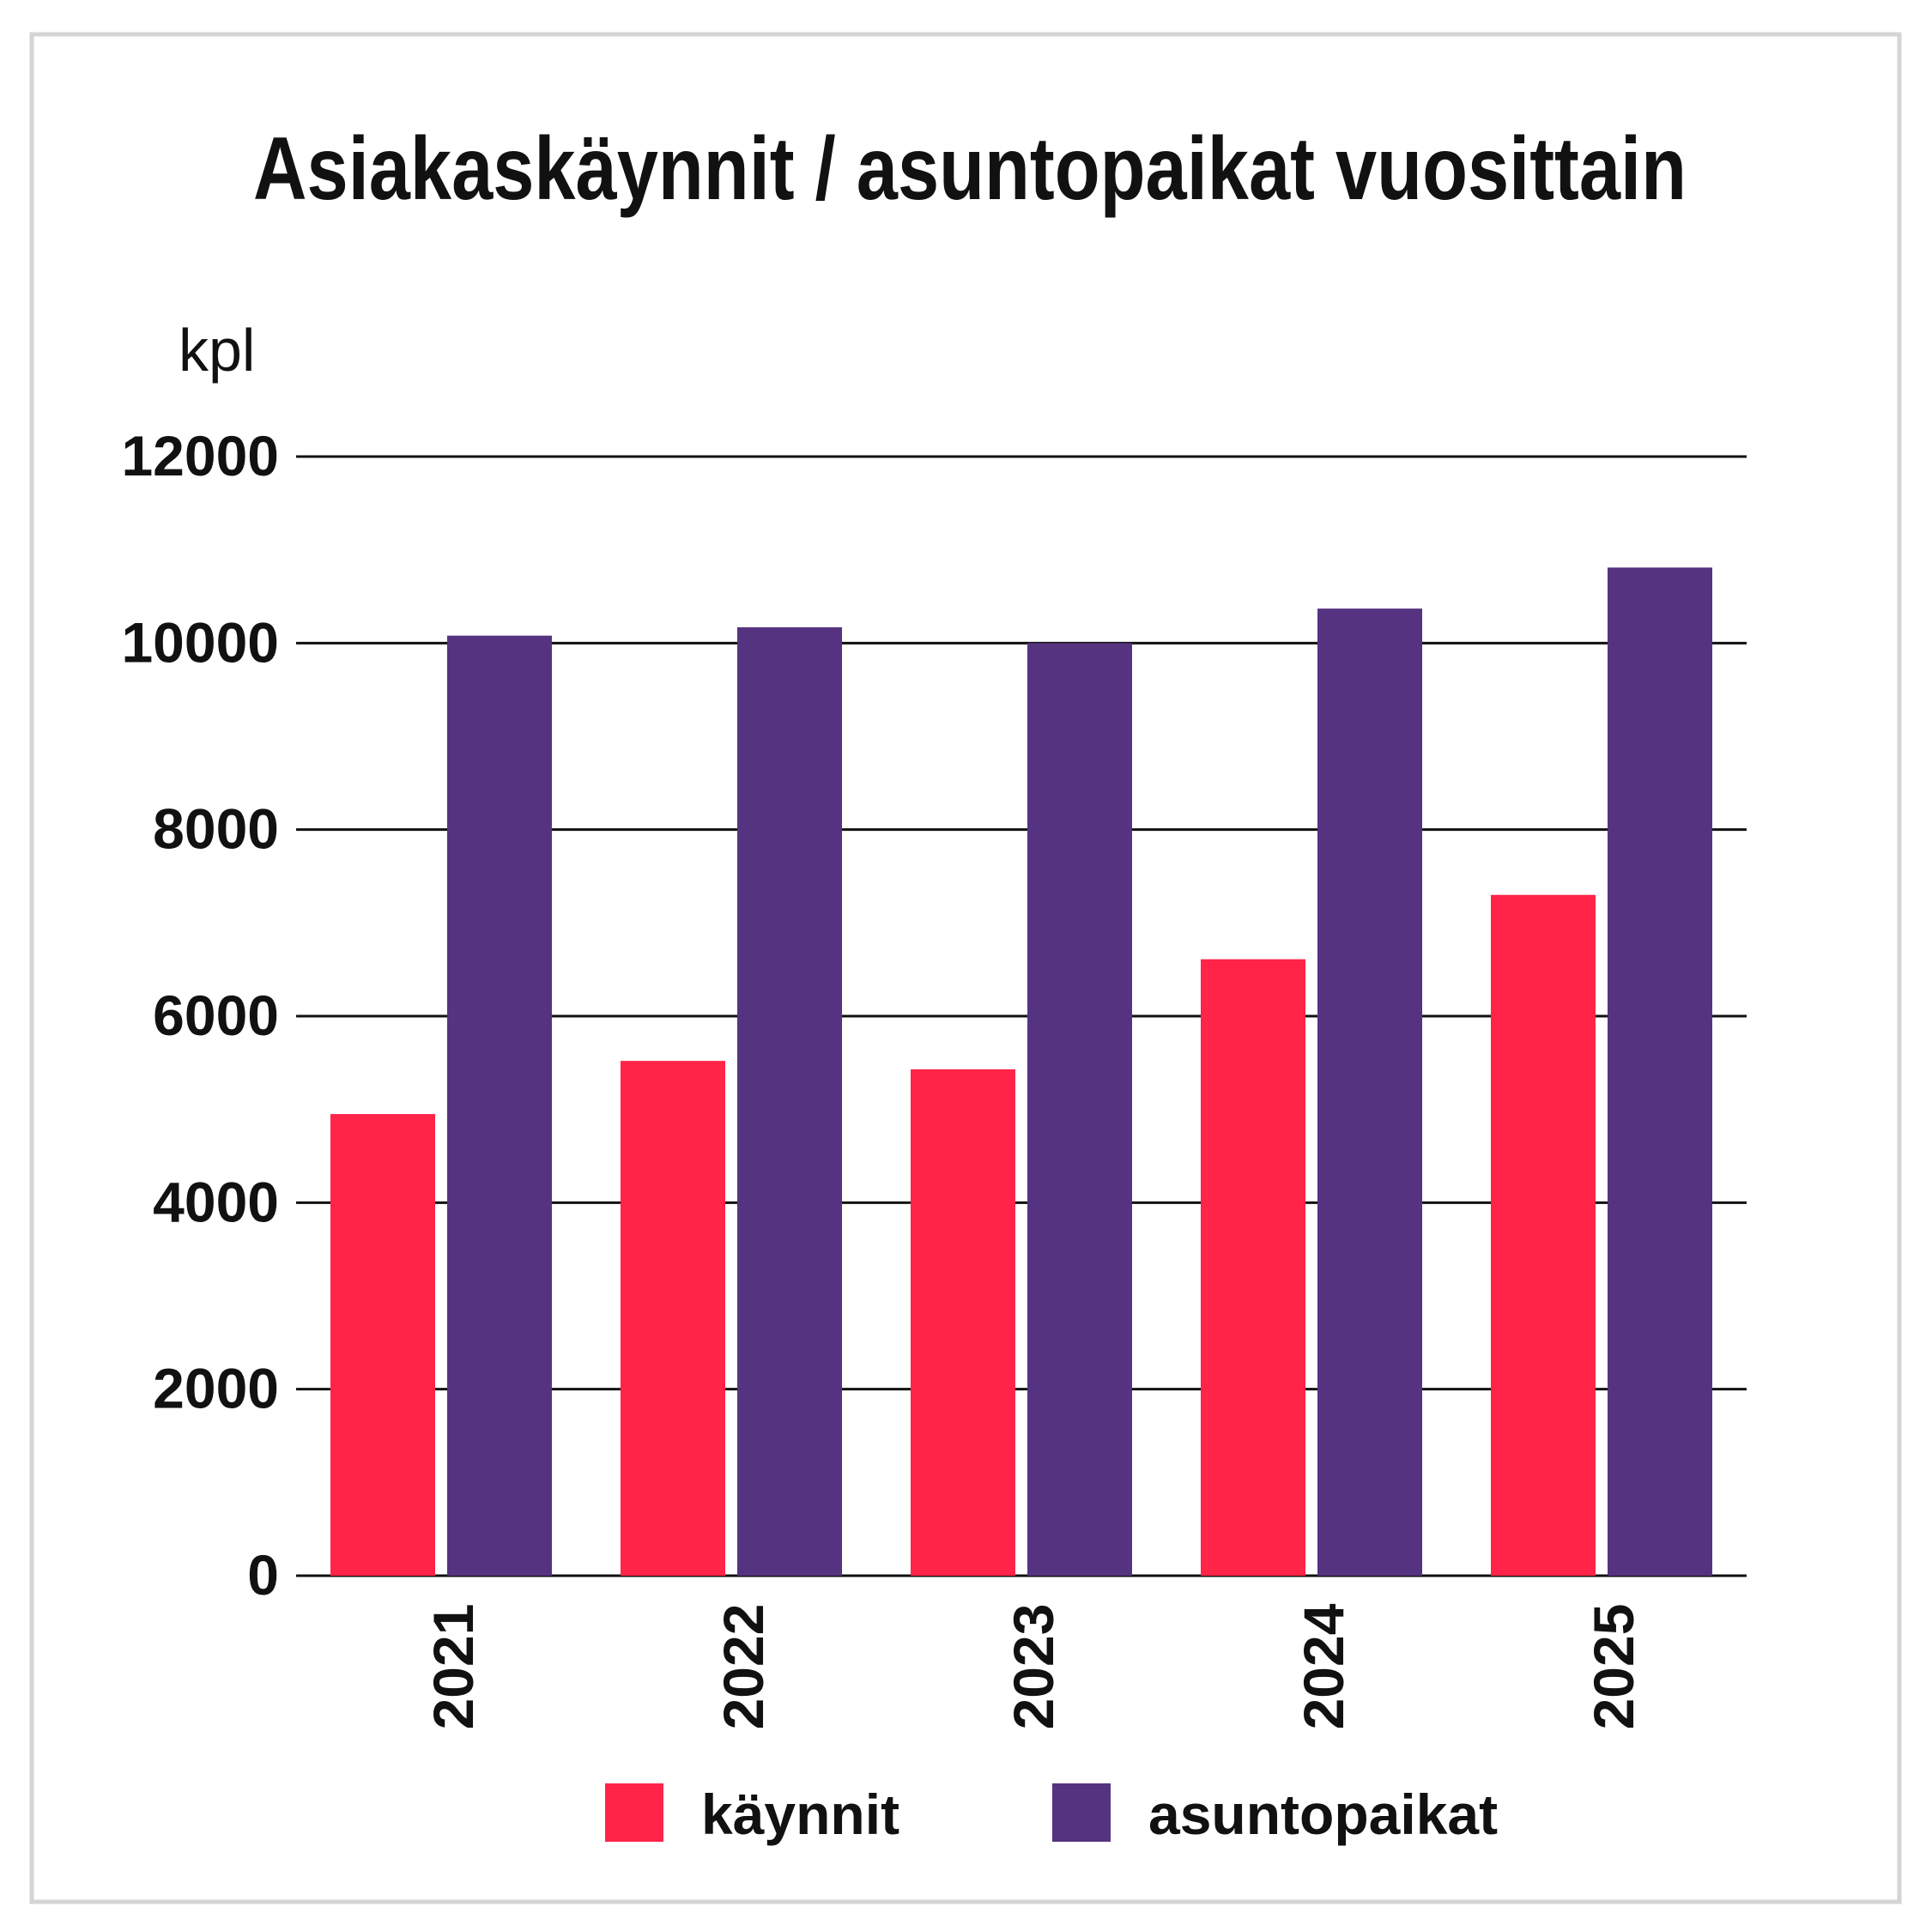 Image resolution: width=1932 pixels, height=1931 pixels. What do you see at coordinates (634, 1812) in the screenshot?
I see `legend-swatch-kaynnit` at bounding box center [634, 1812].